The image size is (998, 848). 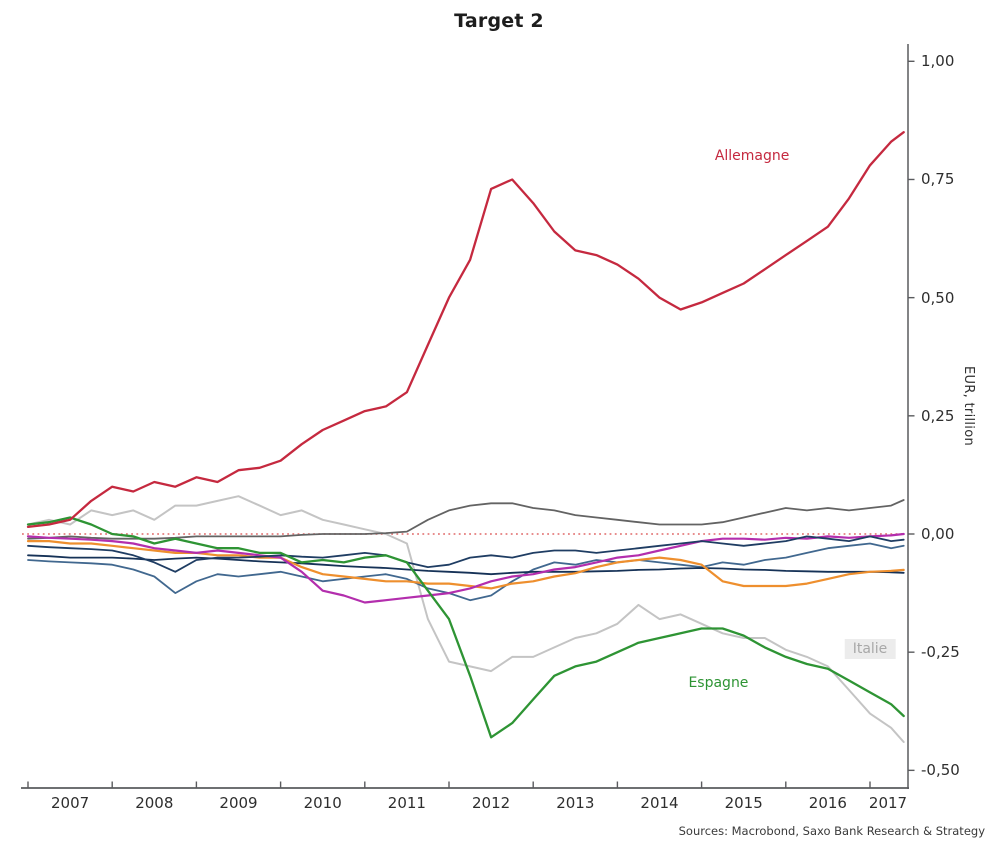 I want to click on y-tick-label: 0,25, so click(x=938, y=415).